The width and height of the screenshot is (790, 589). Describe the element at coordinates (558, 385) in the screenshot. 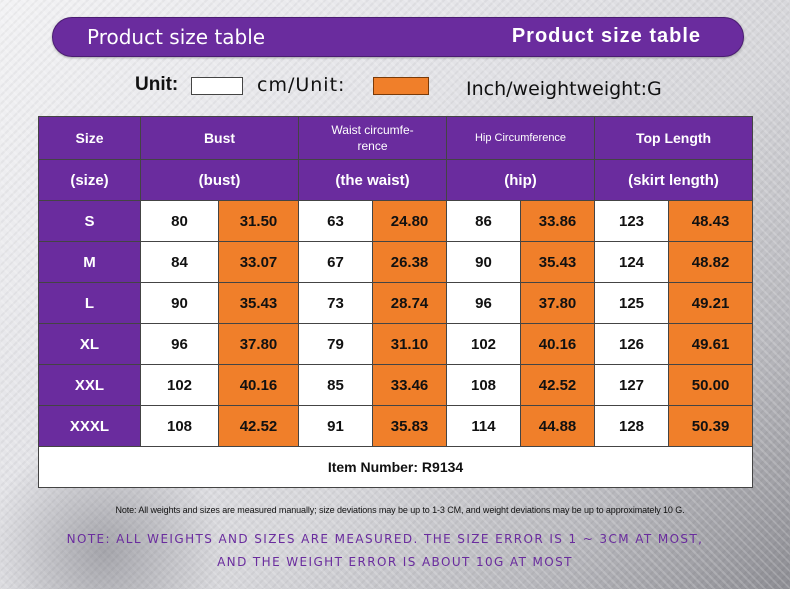

I see `hip-inch: 42.52` at that location.